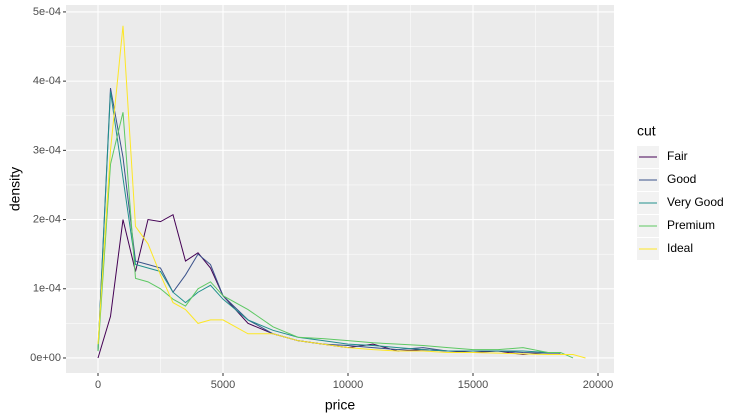 Image resolution: width=737 pixels, height=419 pixels. I want to click on x-axis-title: price, so click(340, 405).